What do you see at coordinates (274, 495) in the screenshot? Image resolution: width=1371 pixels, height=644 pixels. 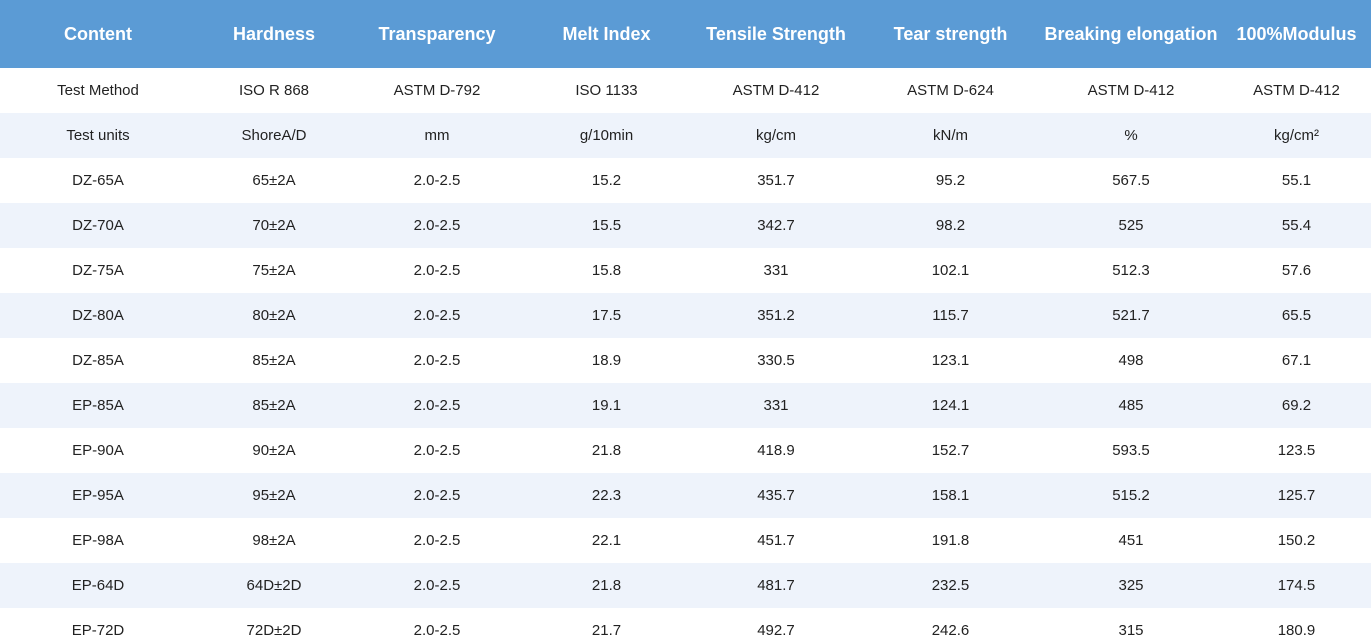 I see `table-cell: 95±2A` at bounding box center [274, 495].